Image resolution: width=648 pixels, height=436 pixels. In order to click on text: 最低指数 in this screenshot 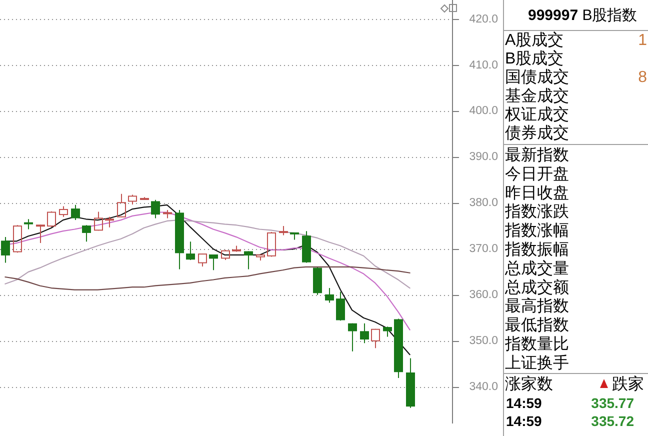, I will do `click(537, 325)`.